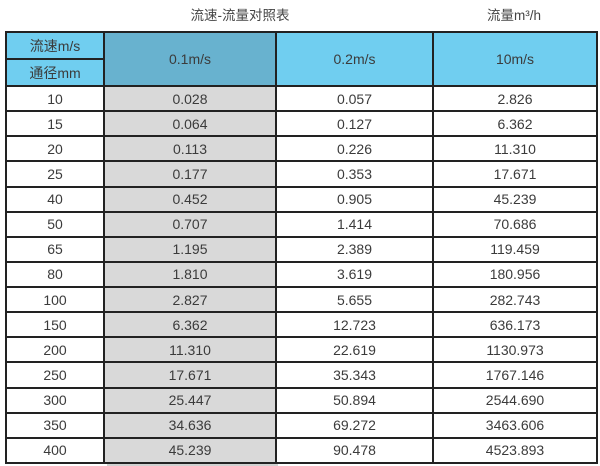 This screenshot has width=600, height=466. I want to click on flow-cell-10ms: 6.362, so click(515, 124).